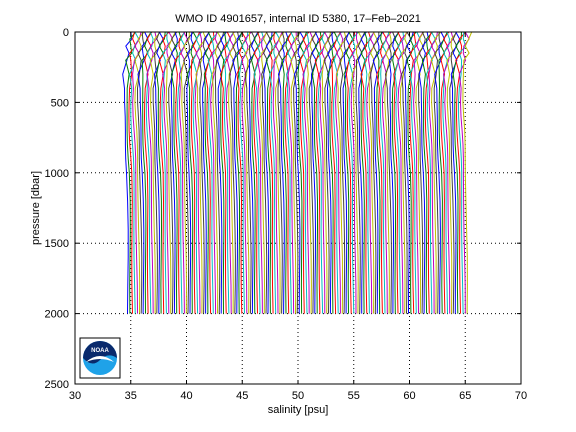 The image size is (576, 432). I want to click on x-tick-label: 40, so click(186, 396).